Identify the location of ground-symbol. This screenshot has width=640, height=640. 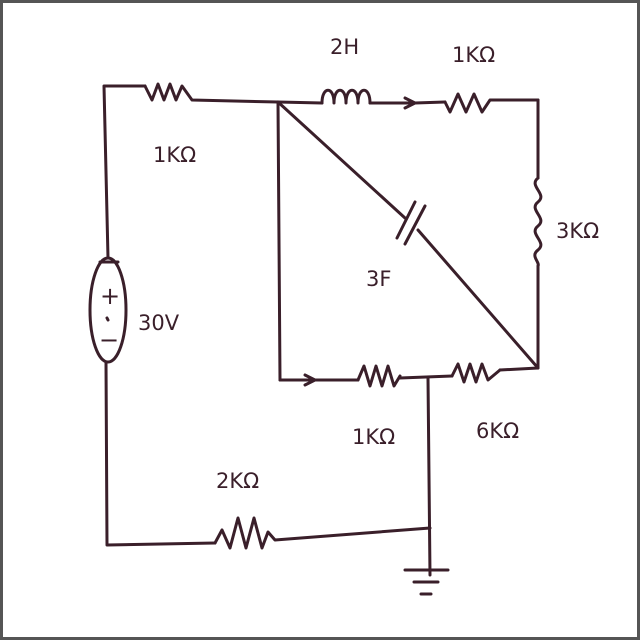
(426, 582).